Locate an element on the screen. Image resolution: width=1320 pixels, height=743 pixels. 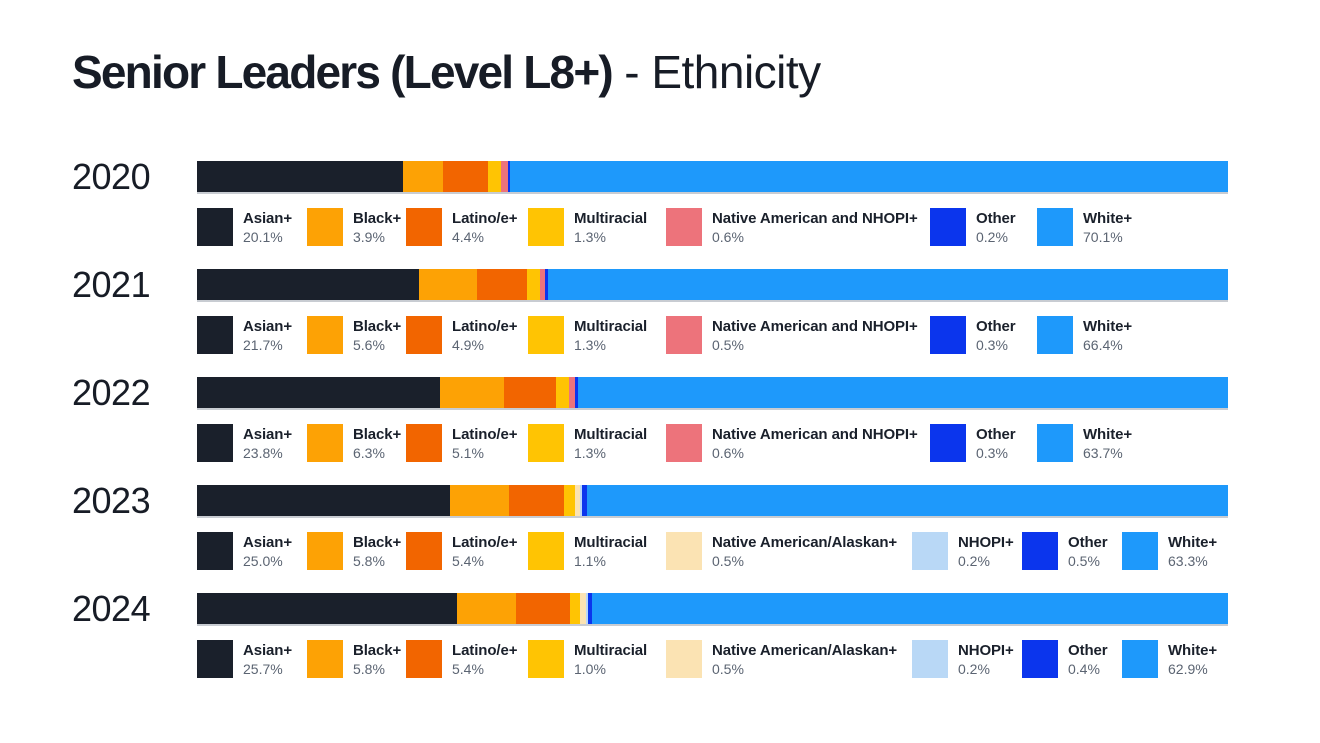
legend-percent: 0.4% is located at coordinates (1084, 669).